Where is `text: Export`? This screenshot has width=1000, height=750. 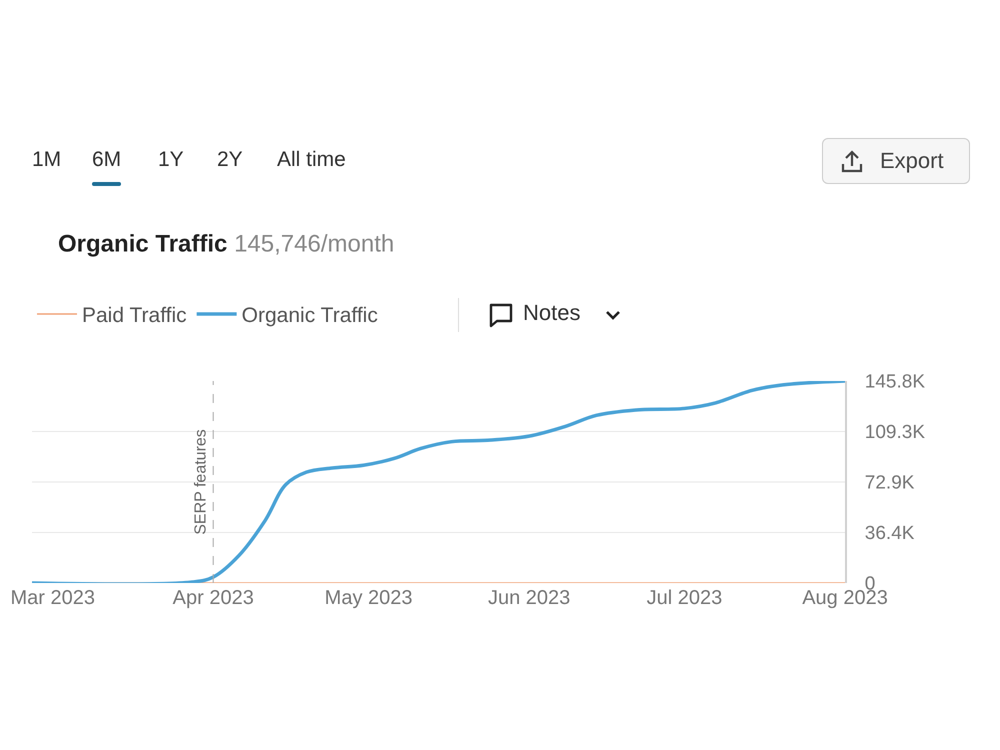 text: Export is located at coordinates (912, 161).